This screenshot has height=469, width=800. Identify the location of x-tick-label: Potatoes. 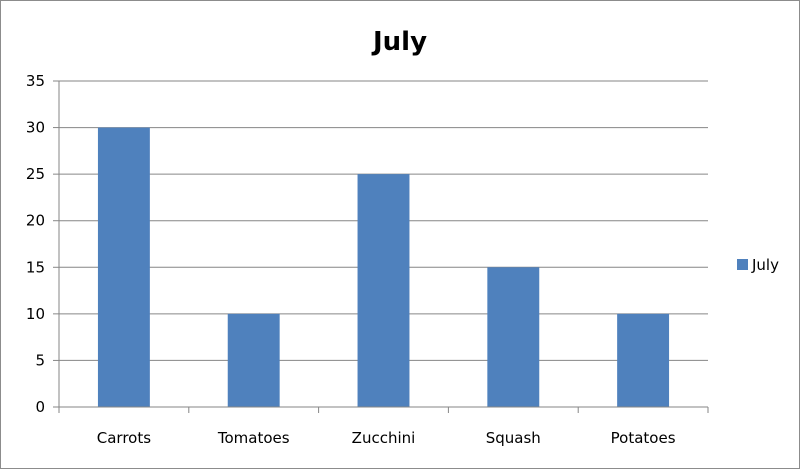
(643, 438).